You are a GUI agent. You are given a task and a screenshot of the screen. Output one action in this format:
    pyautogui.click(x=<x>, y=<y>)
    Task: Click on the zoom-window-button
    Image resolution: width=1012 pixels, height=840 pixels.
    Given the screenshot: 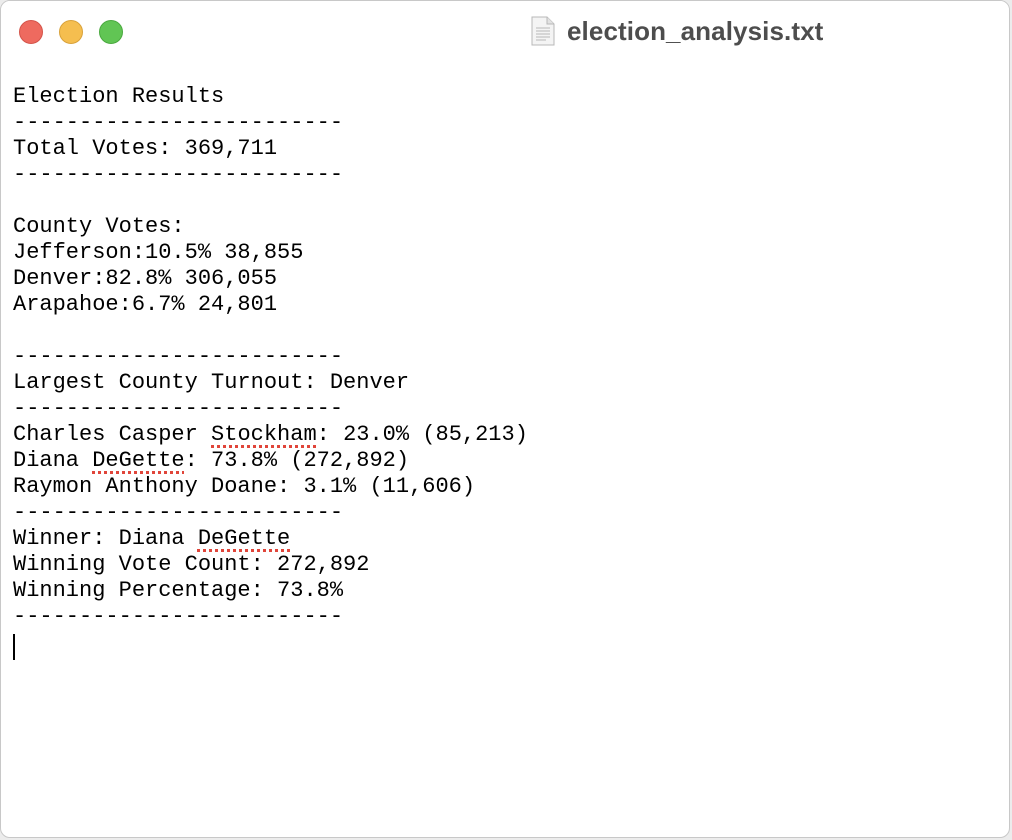 What is the action you would take?
    pyautogui.click(x=111, y=32)
    